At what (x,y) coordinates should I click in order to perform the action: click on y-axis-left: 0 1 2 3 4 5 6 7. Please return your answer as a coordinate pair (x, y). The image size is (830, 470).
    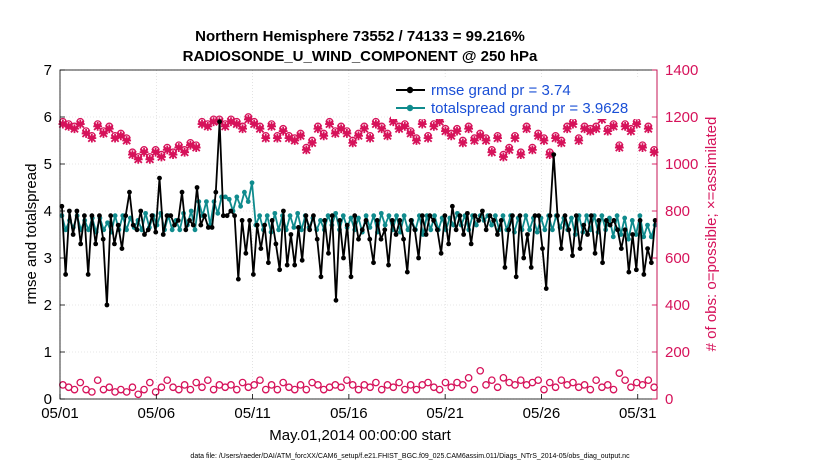
    Looking at the image, I should click on (54, 235).